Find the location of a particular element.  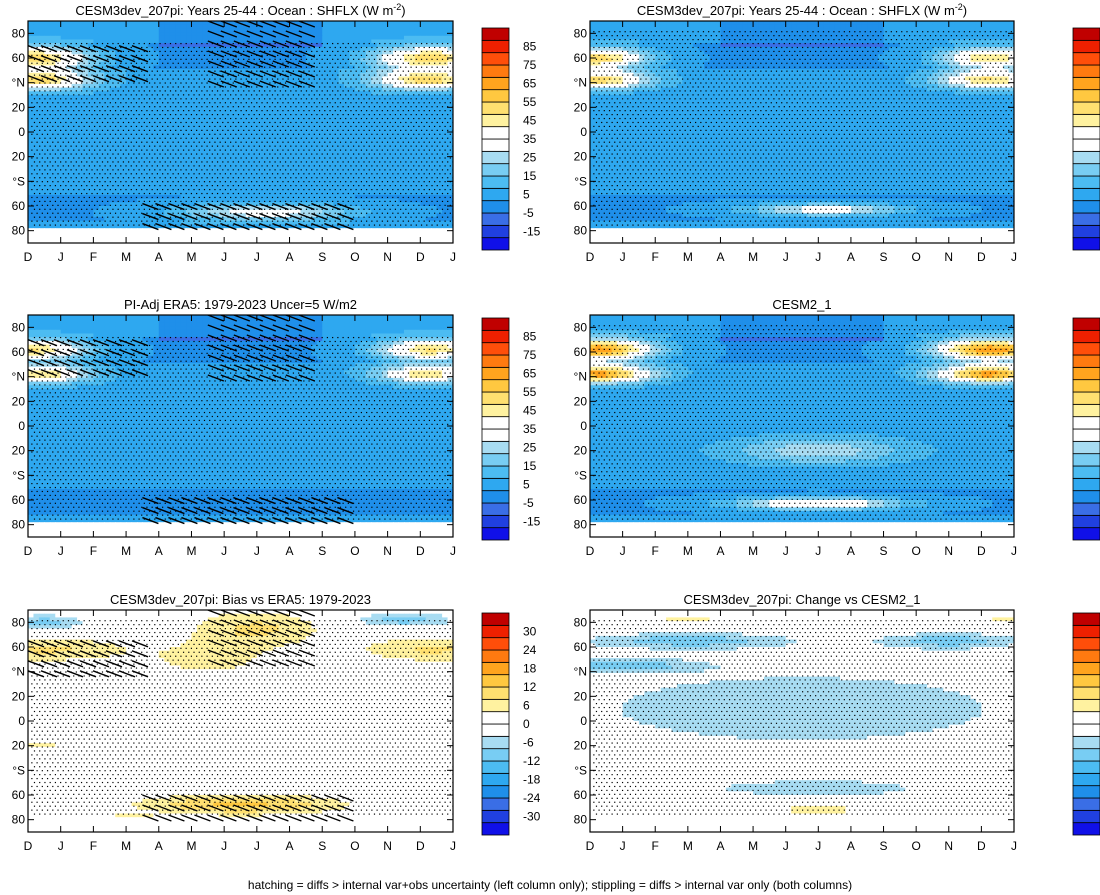

colorbar-label: 0 is located at coordinates (526, 724).